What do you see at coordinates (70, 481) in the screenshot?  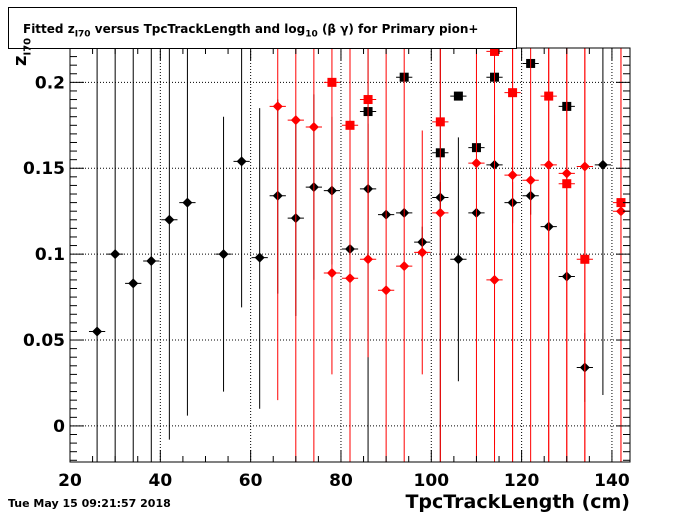 I see `x-tick-label: 20` at bounding box center [70, 481].